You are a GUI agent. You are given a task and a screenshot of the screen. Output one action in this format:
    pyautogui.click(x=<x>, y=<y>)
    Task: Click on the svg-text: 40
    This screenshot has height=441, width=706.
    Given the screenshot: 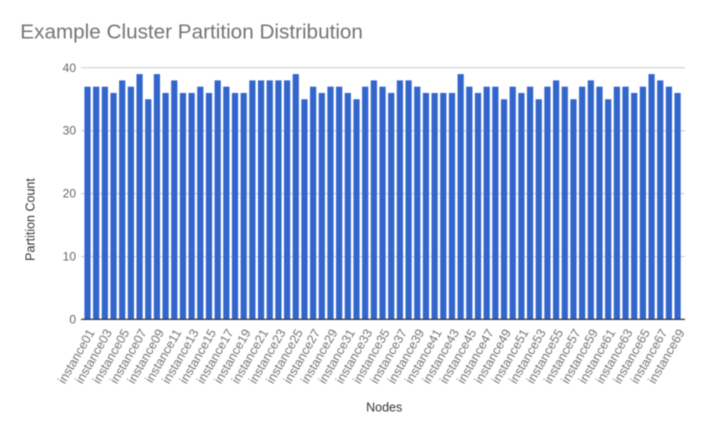 What is the action you would take?
    pyautogui.click(x=70, y=68)
    